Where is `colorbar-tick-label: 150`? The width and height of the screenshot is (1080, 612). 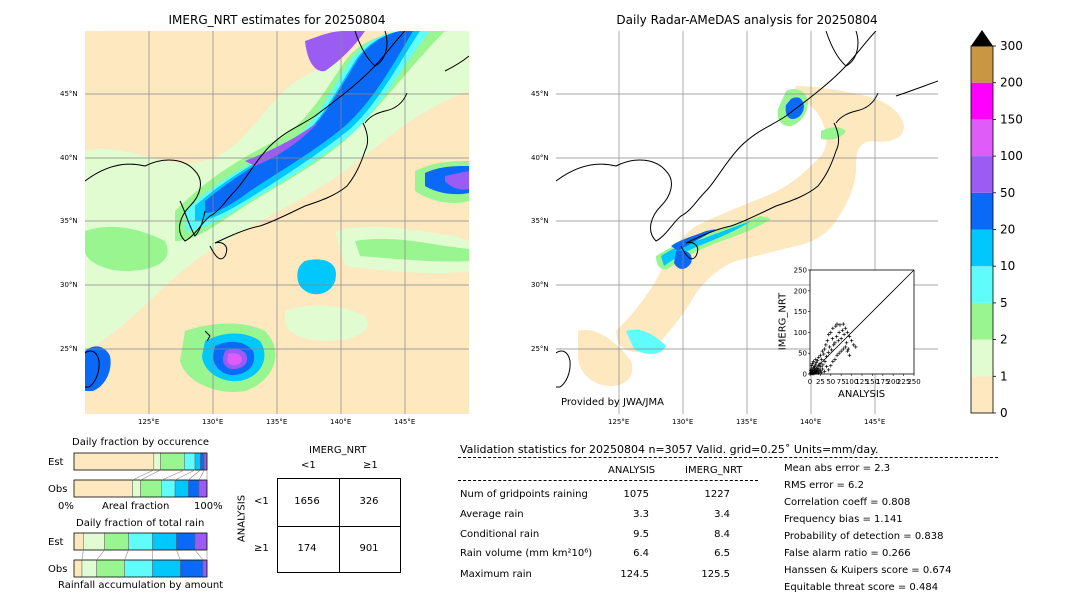
colorbar-tick-label: 150 is located at coordinates (1011, 119).